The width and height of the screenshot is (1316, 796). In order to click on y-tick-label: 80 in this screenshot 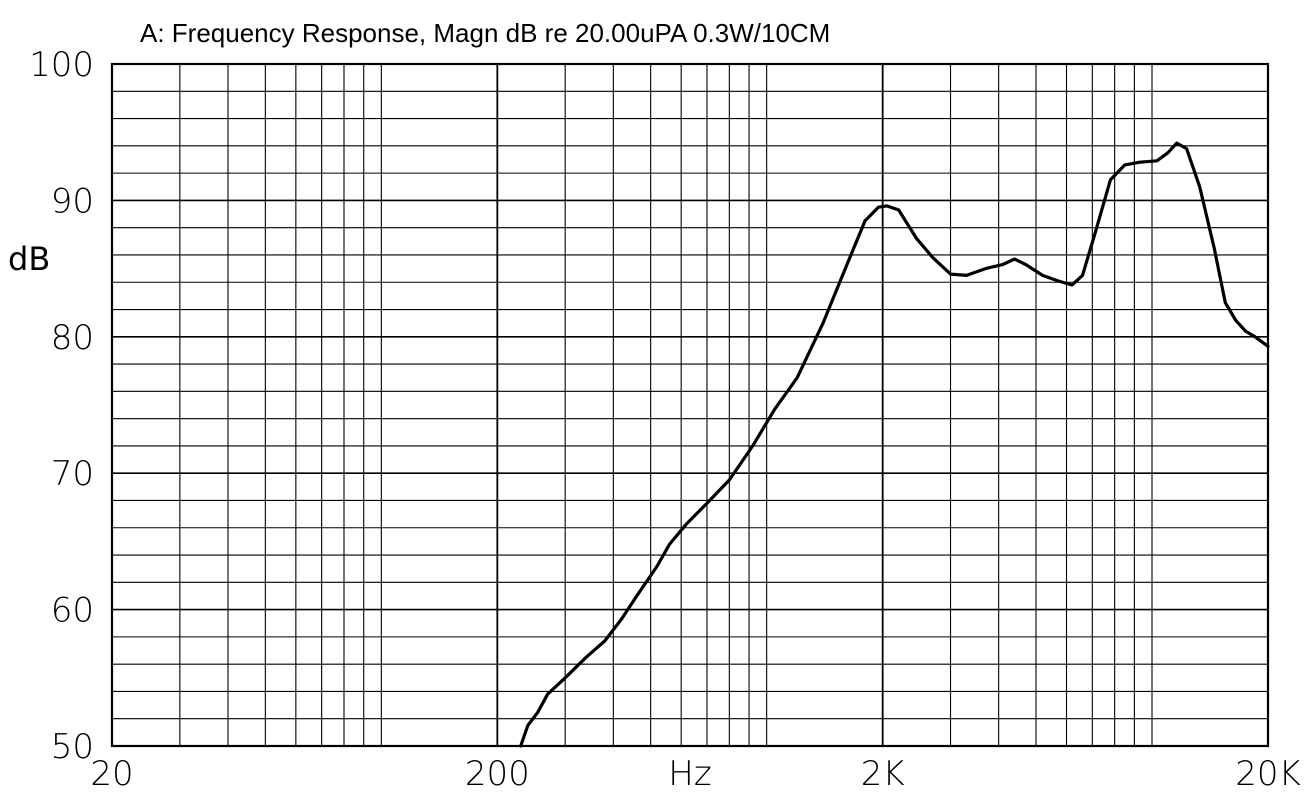, I will do `click(72, 338)`.